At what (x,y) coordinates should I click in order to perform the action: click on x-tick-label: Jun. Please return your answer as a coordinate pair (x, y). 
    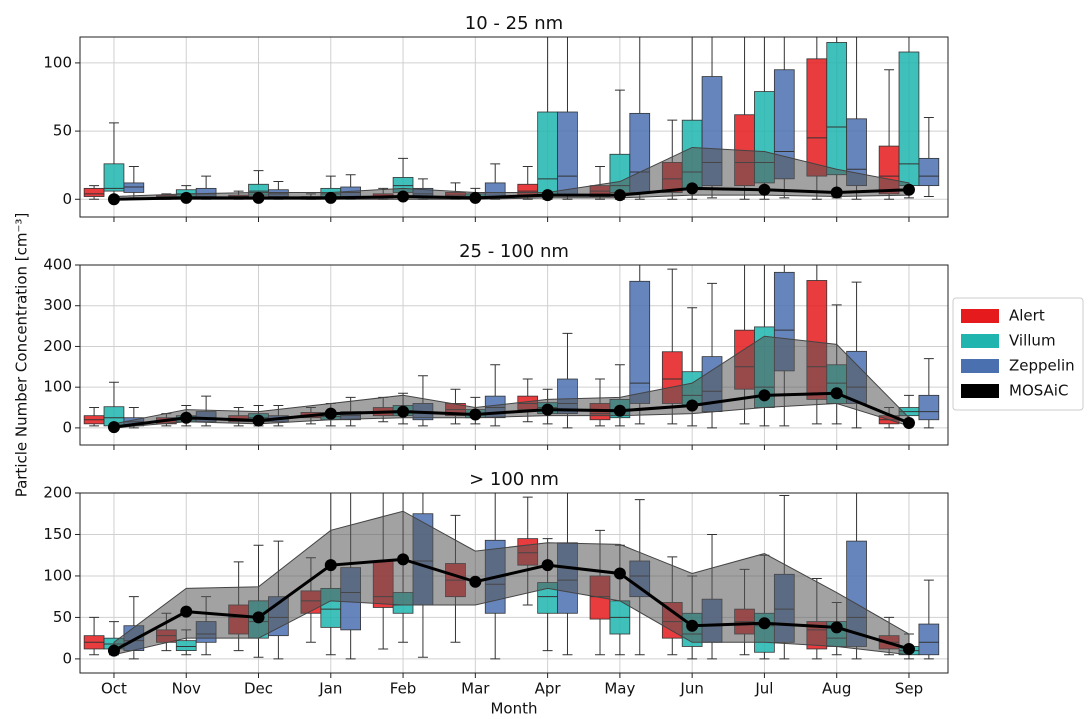
    Looking at the image, I should click on (691, 689).